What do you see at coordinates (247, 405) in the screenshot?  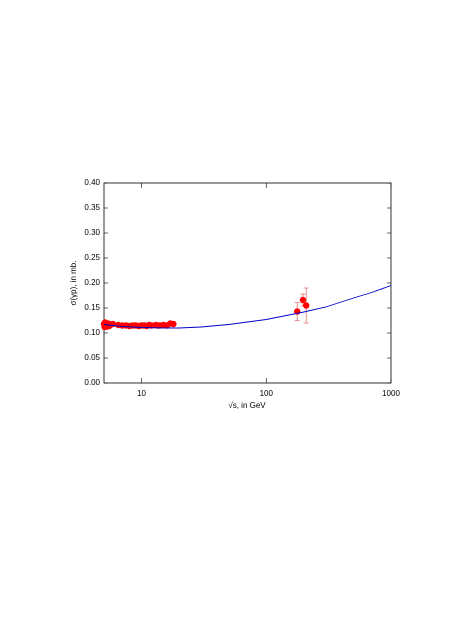 I see `x-axis-title: √s, in GeV` at bounding box center [247, 405].